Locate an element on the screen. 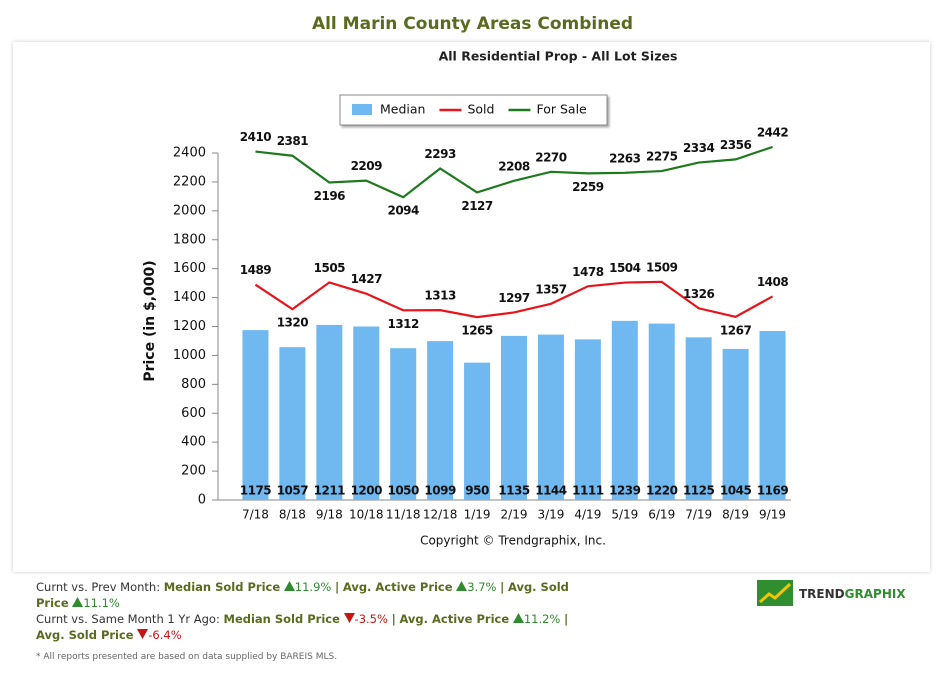  metric-label: Median Sold Price is located at coordinates (281, 619).